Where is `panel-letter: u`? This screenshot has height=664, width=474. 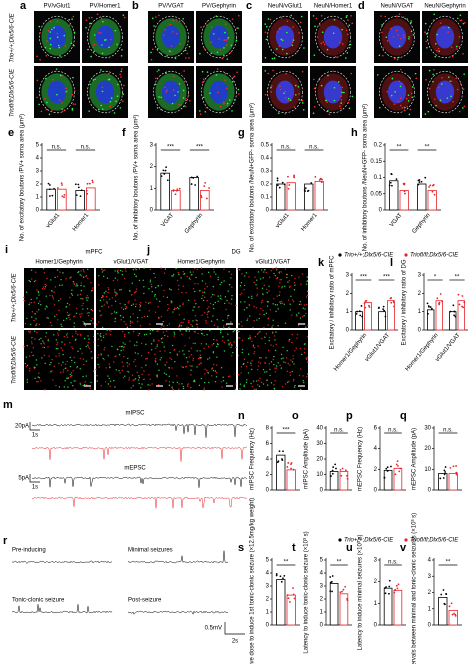
panel-letter: u is located at coordinates (349, 548).